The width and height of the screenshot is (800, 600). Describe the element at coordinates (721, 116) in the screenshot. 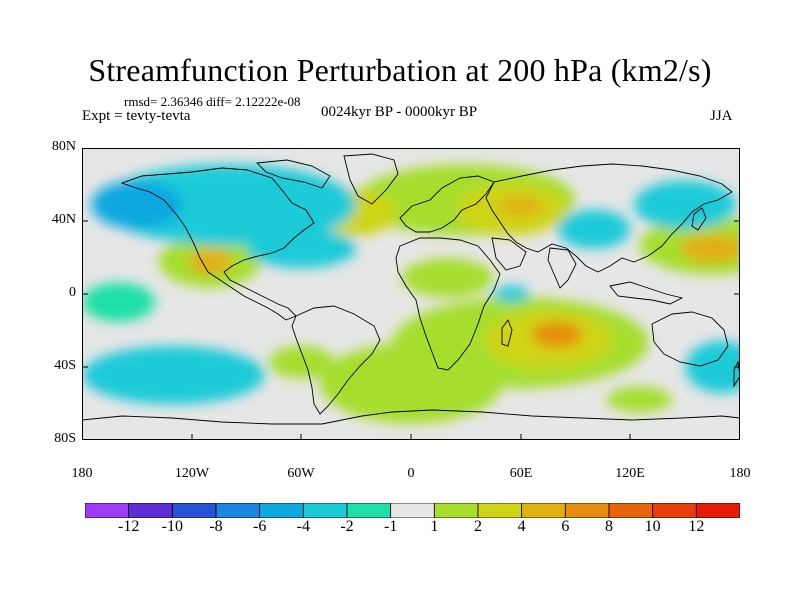

I see `season-text: JJA` at that location.